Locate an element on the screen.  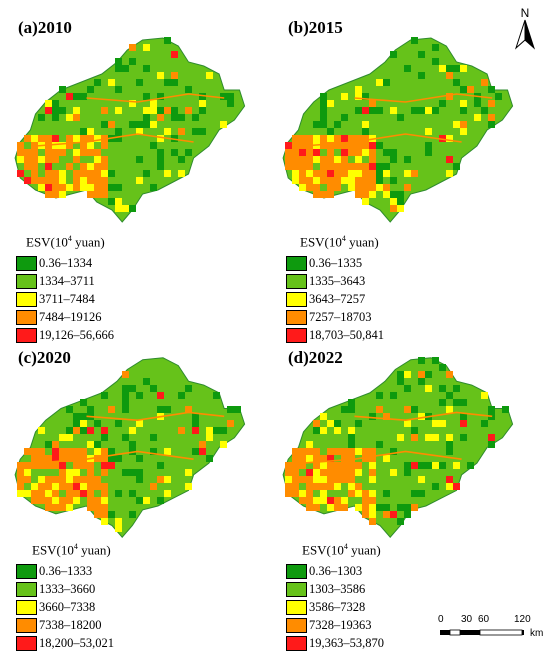
legend-item: 19,363–53,870 is located at coordinates (335, 643).